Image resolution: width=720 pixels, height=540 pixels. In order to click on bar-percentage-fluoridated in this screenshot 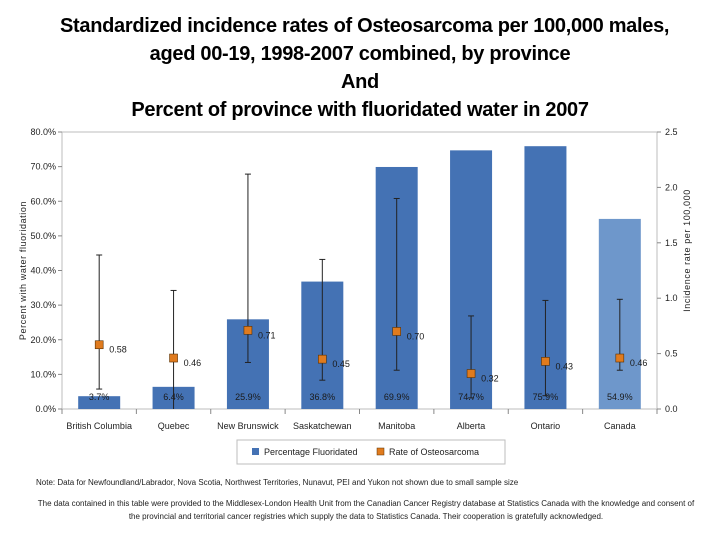, I will do `click(99, 402)`.